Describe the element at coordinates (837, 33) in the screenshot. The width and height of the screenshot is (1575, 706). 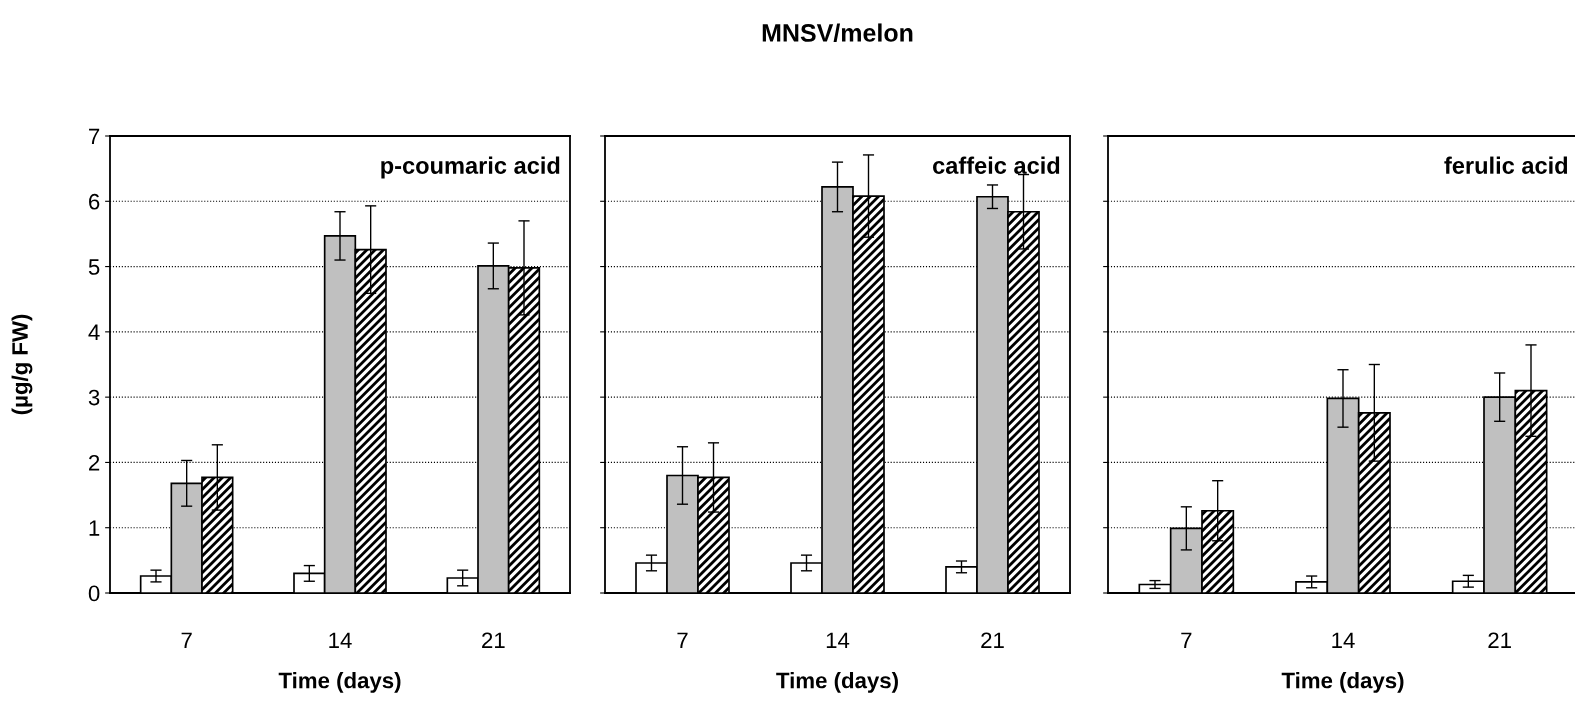
I see `chart-title: MNSV/melon` at that location.